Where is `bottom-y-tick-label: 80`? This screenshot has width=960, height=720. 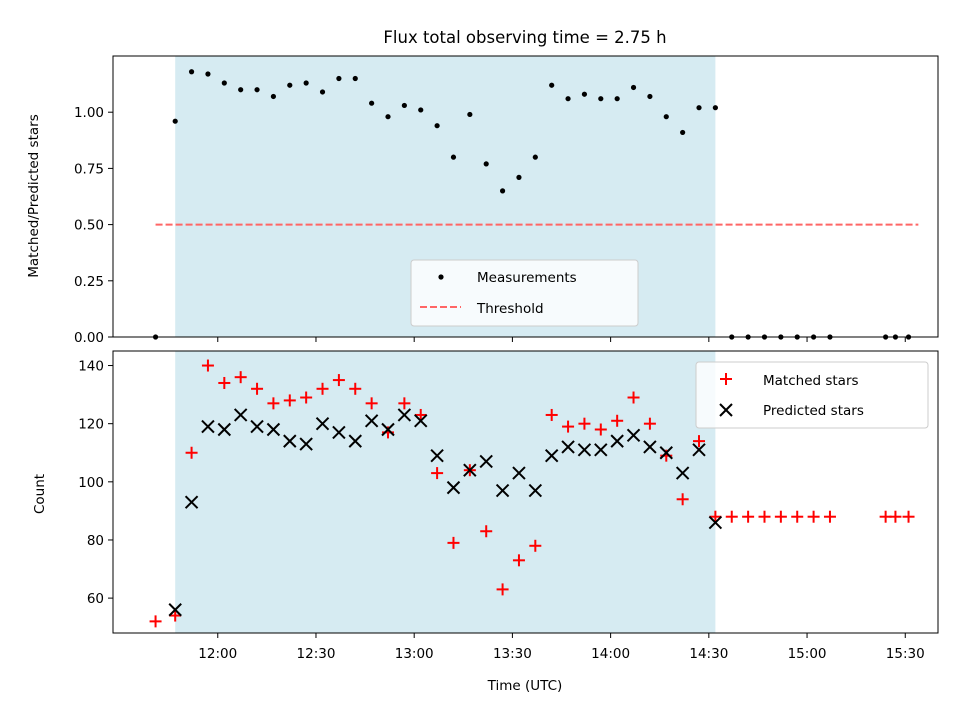 bottom-y-tick-label: 80 is located at coordinates (95, 541).